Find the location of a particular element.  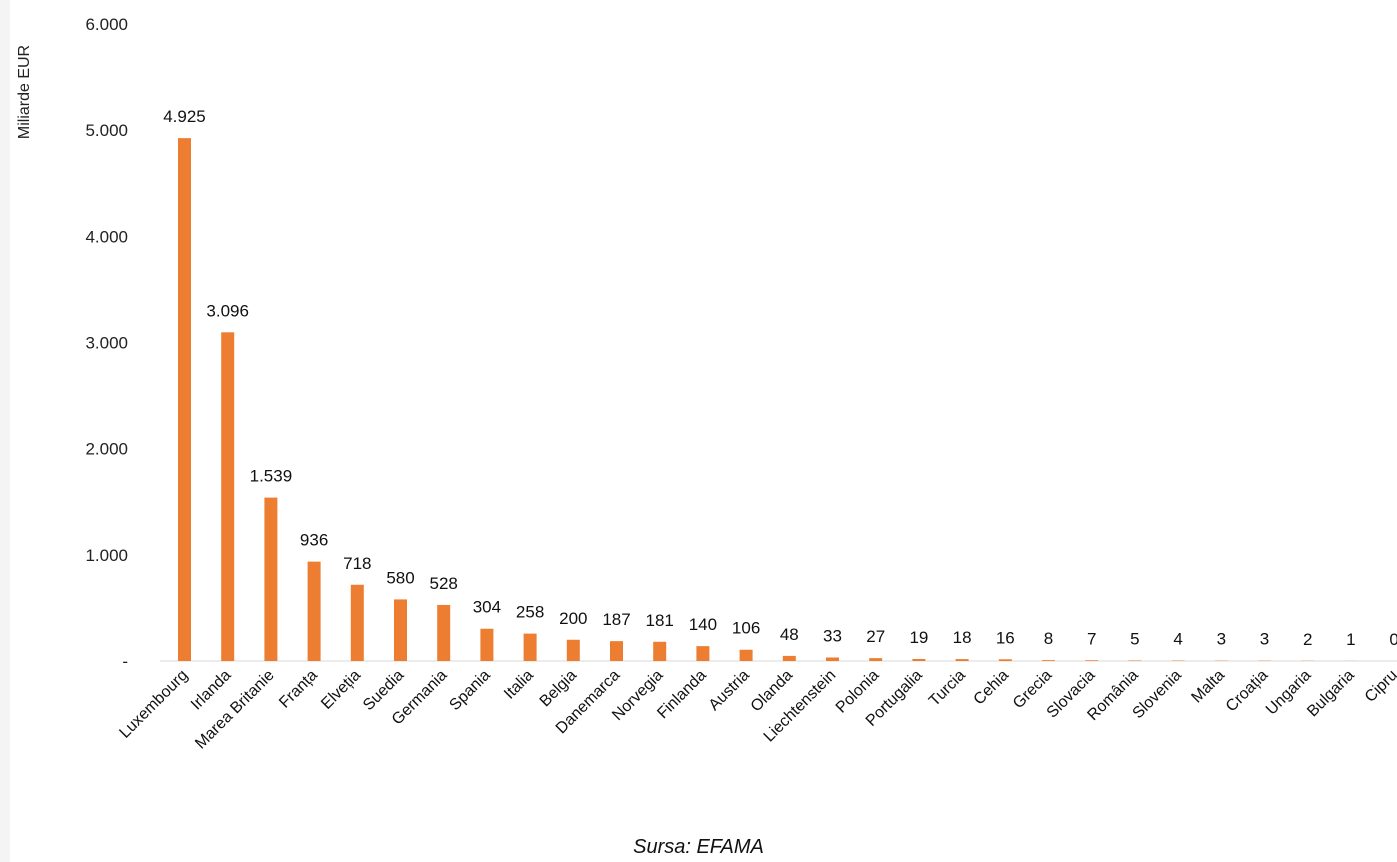

y-tick-label: 6.000 is located at coordinates (106, 24).